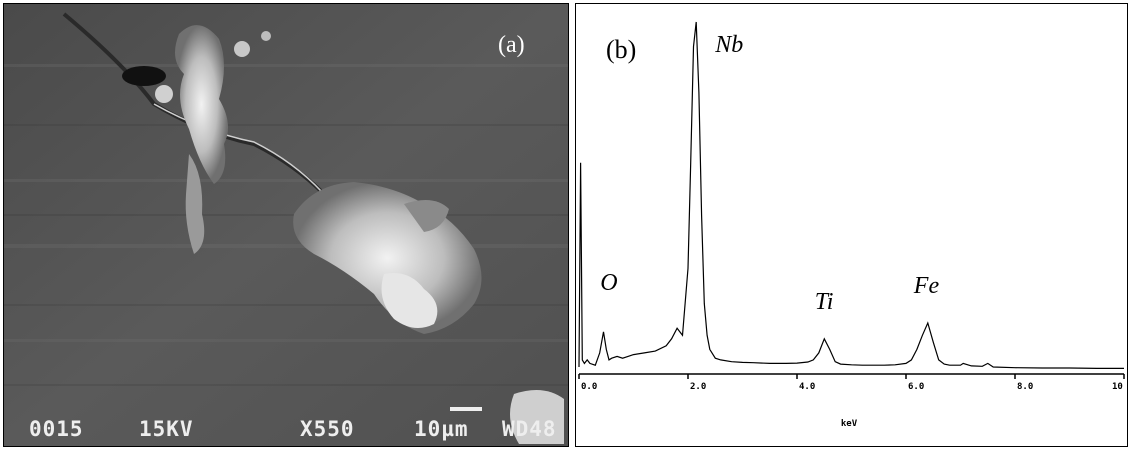 This screenshot has height=449, width=1130. What do you see at coordinates (698, 387) in the screenshot?
I see `x-tick-label: 2.0` at bounding box center [698, 387].